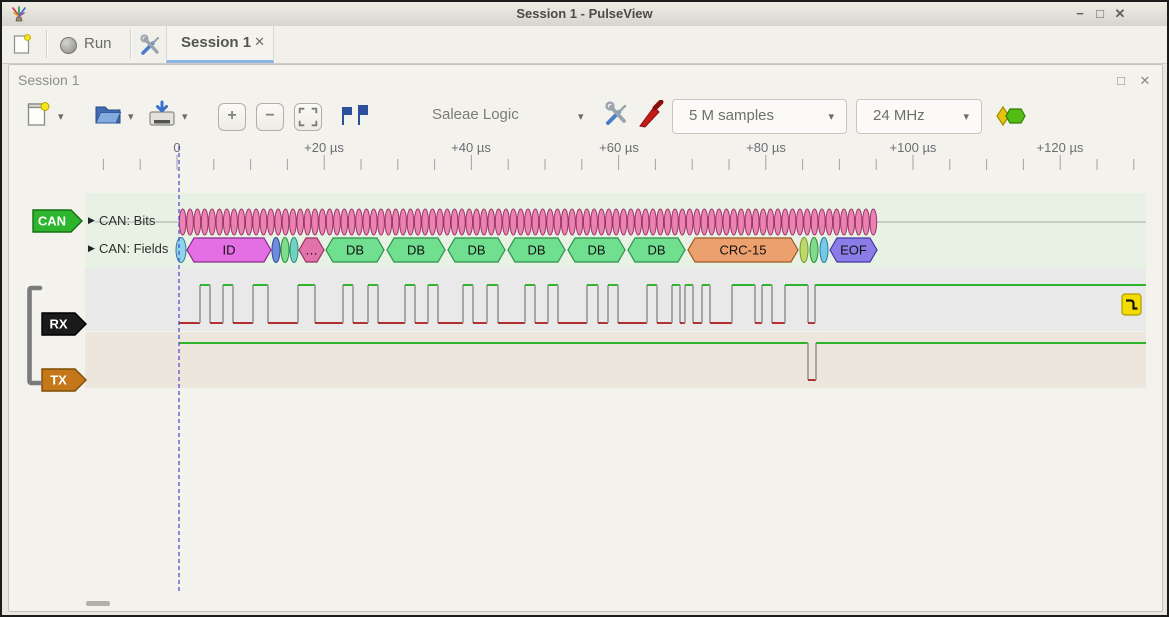  I want to click on run-state-icon, so click(68, 45).